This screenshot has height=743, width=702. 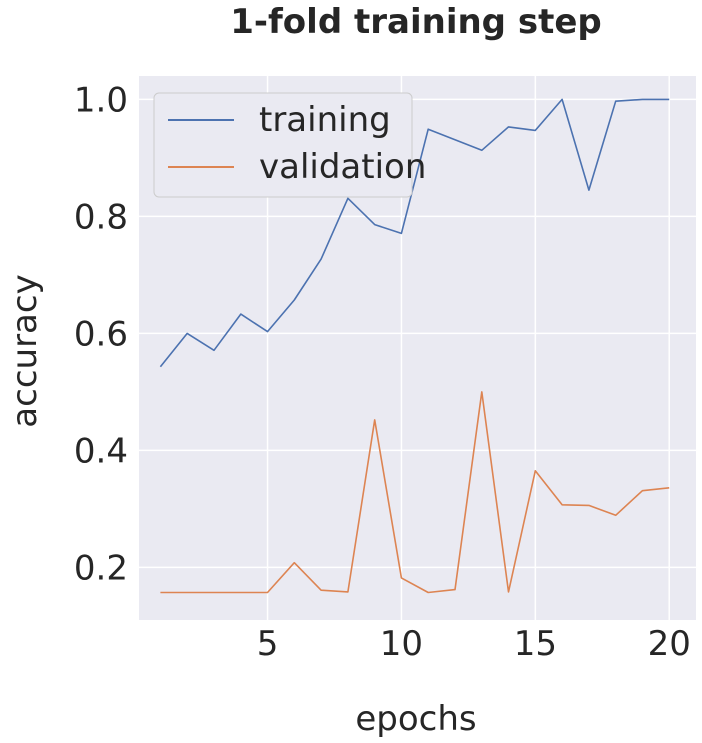 I want to click on y-tick-label: 0.2, so click(x=101, y=568).